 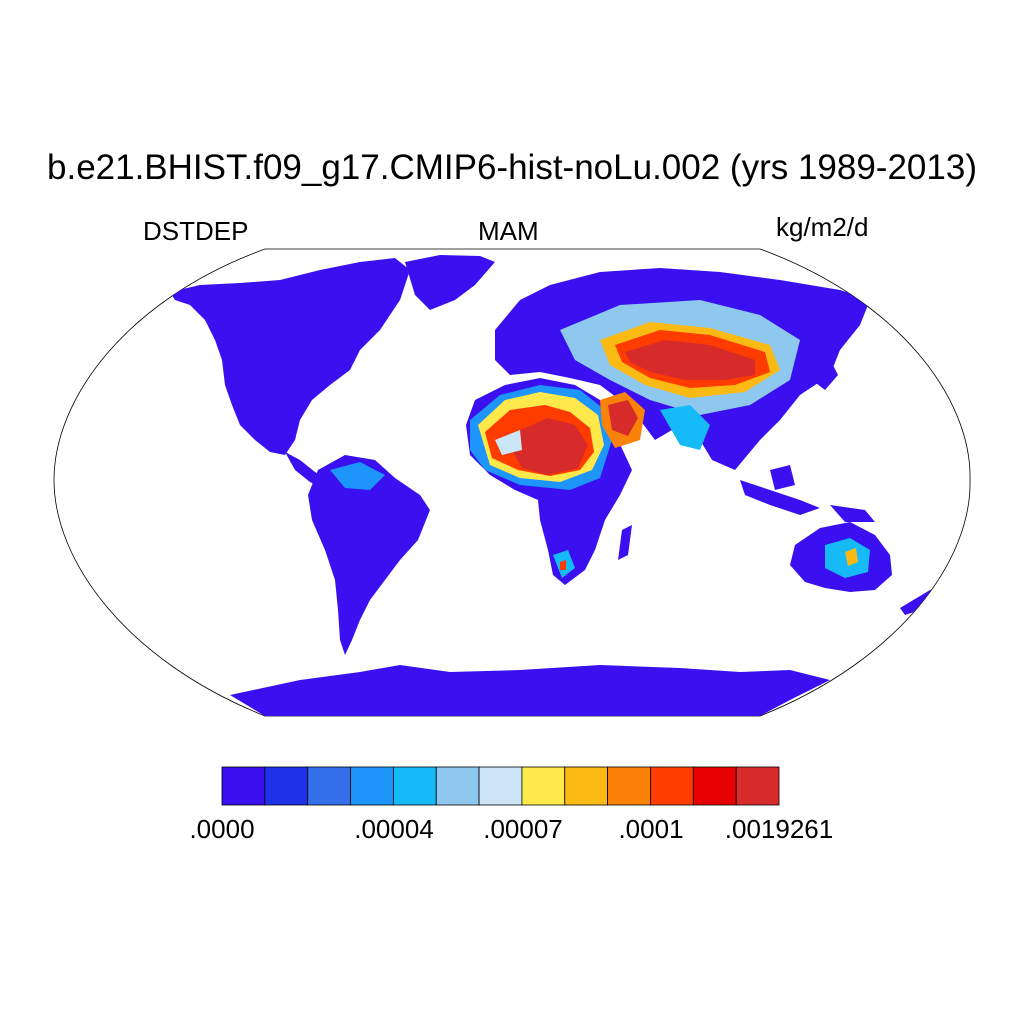 What do you see at coordinates (680, 357) in the screenshot?
I see `dust-central-asia` at bounding box center [680, 357].